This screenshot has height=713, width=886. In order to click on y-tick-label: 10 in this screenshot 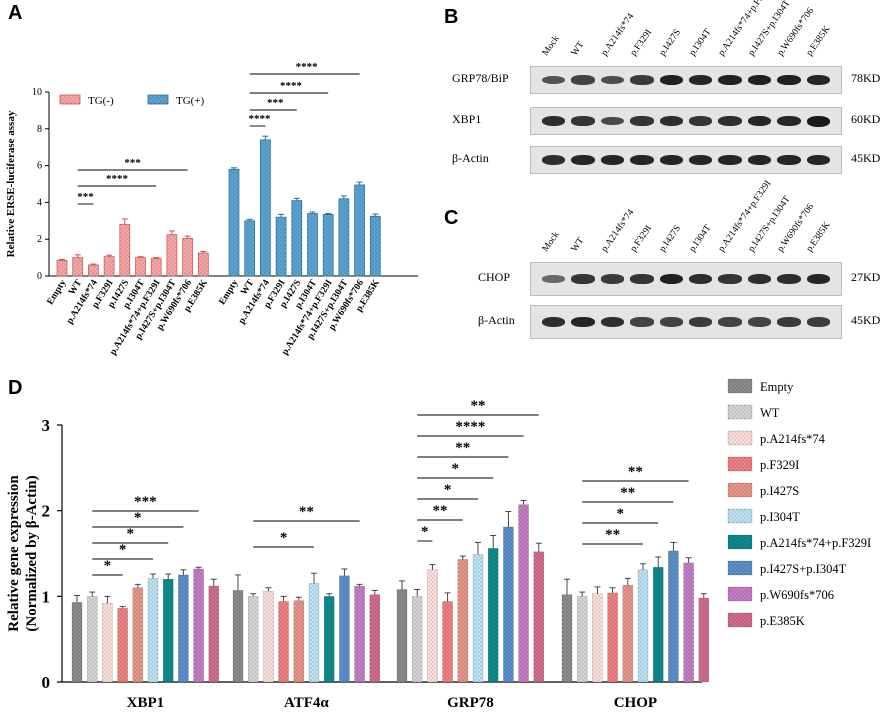, I will do `click(37, 92)`.